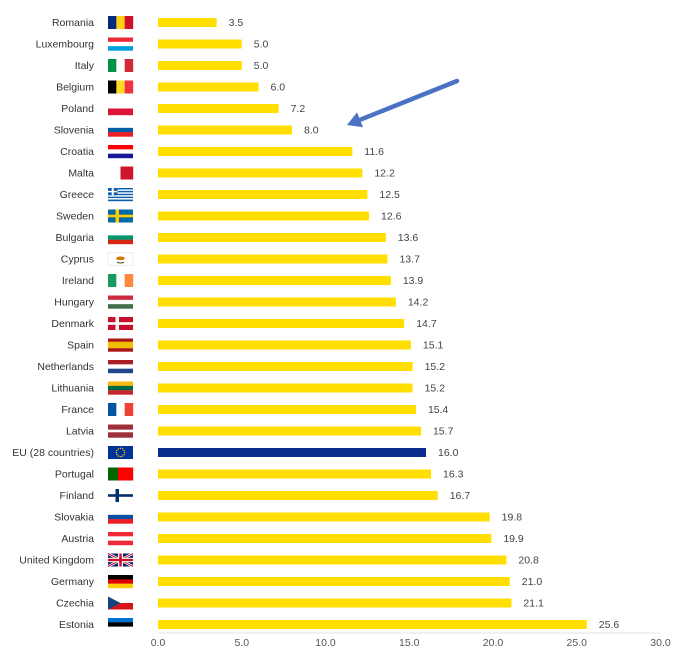  Describe the element at coordinates (72, 324) in the screenshot. I see `category-label-denmark: Denmark` at that location.